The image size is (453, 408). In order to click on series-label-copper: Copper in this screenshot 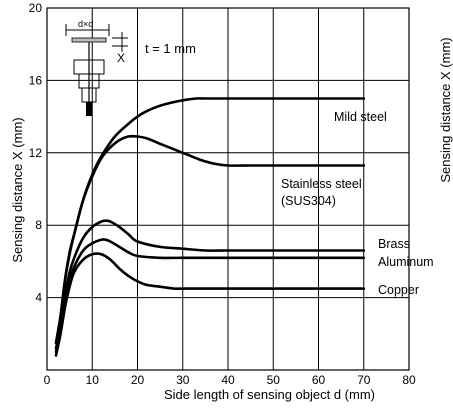, I will do `click(398, 290)`.